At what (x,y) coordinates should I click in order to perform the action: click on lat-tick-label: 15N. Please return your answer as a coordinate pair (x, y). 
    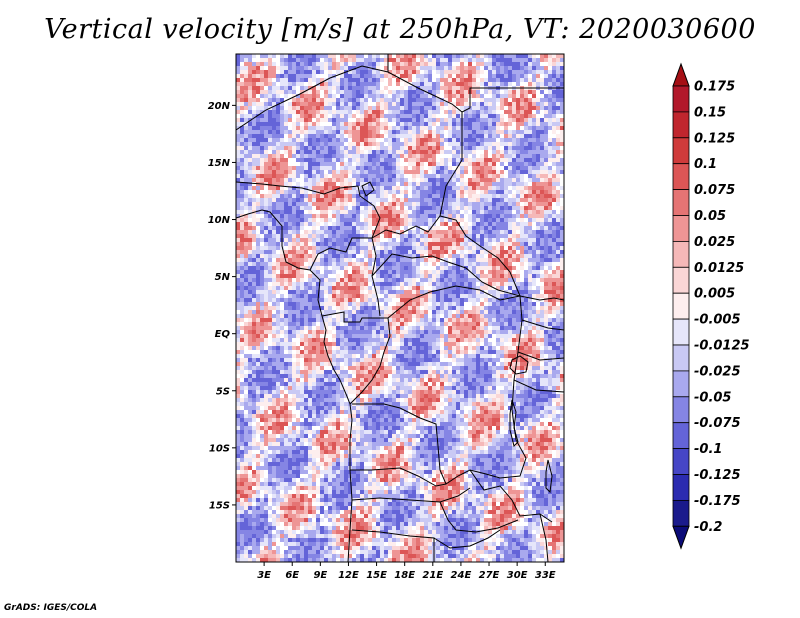
    Looking at the image, I should click on (219, 163).